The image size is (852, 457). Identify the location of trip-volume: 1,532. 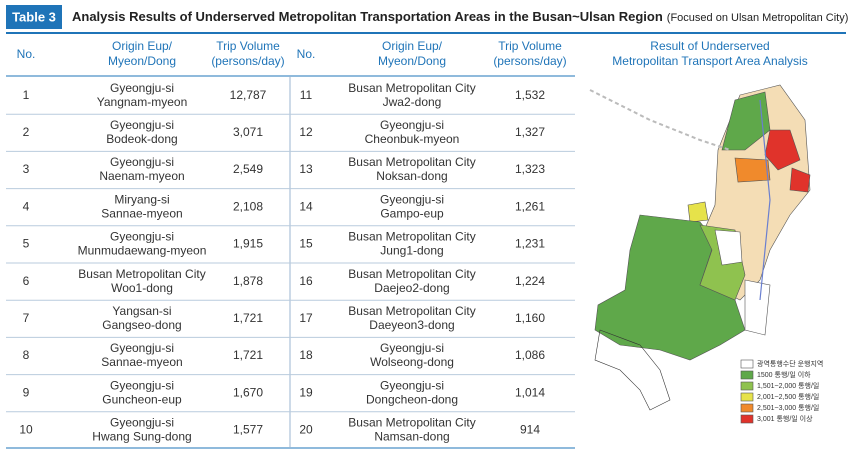
(530, 95).